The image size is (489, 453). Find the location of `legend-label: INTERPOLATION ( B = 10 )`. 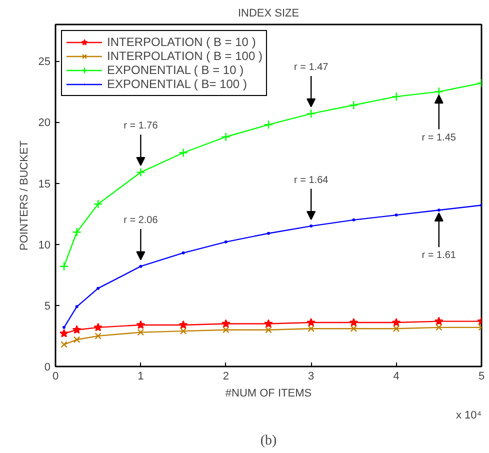

legend-label: INTERPOLATION ( B = 10 ) is located at coordinates (181, 42).